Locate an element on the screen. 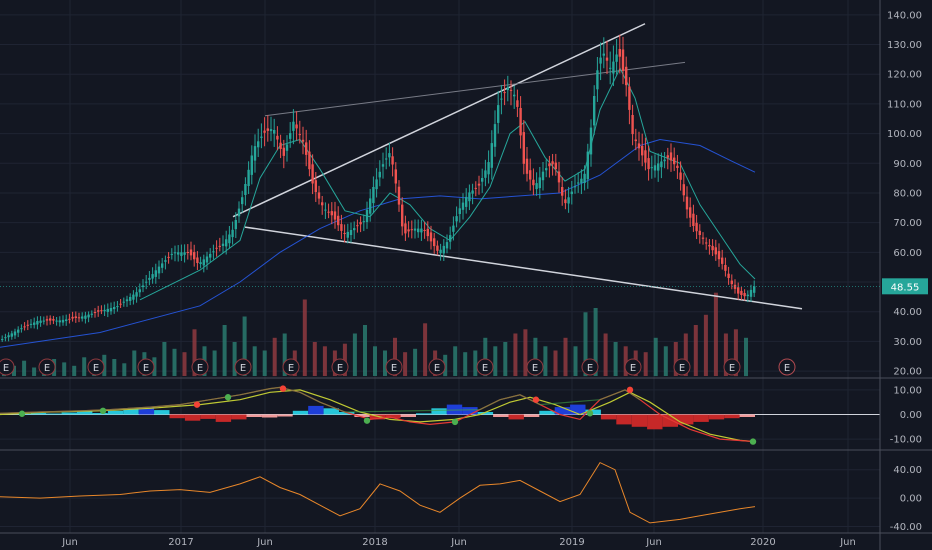 The width and height of the screenshot is (932, 550). y-tick-label: 90.00 is located at coordinates (907, 164).